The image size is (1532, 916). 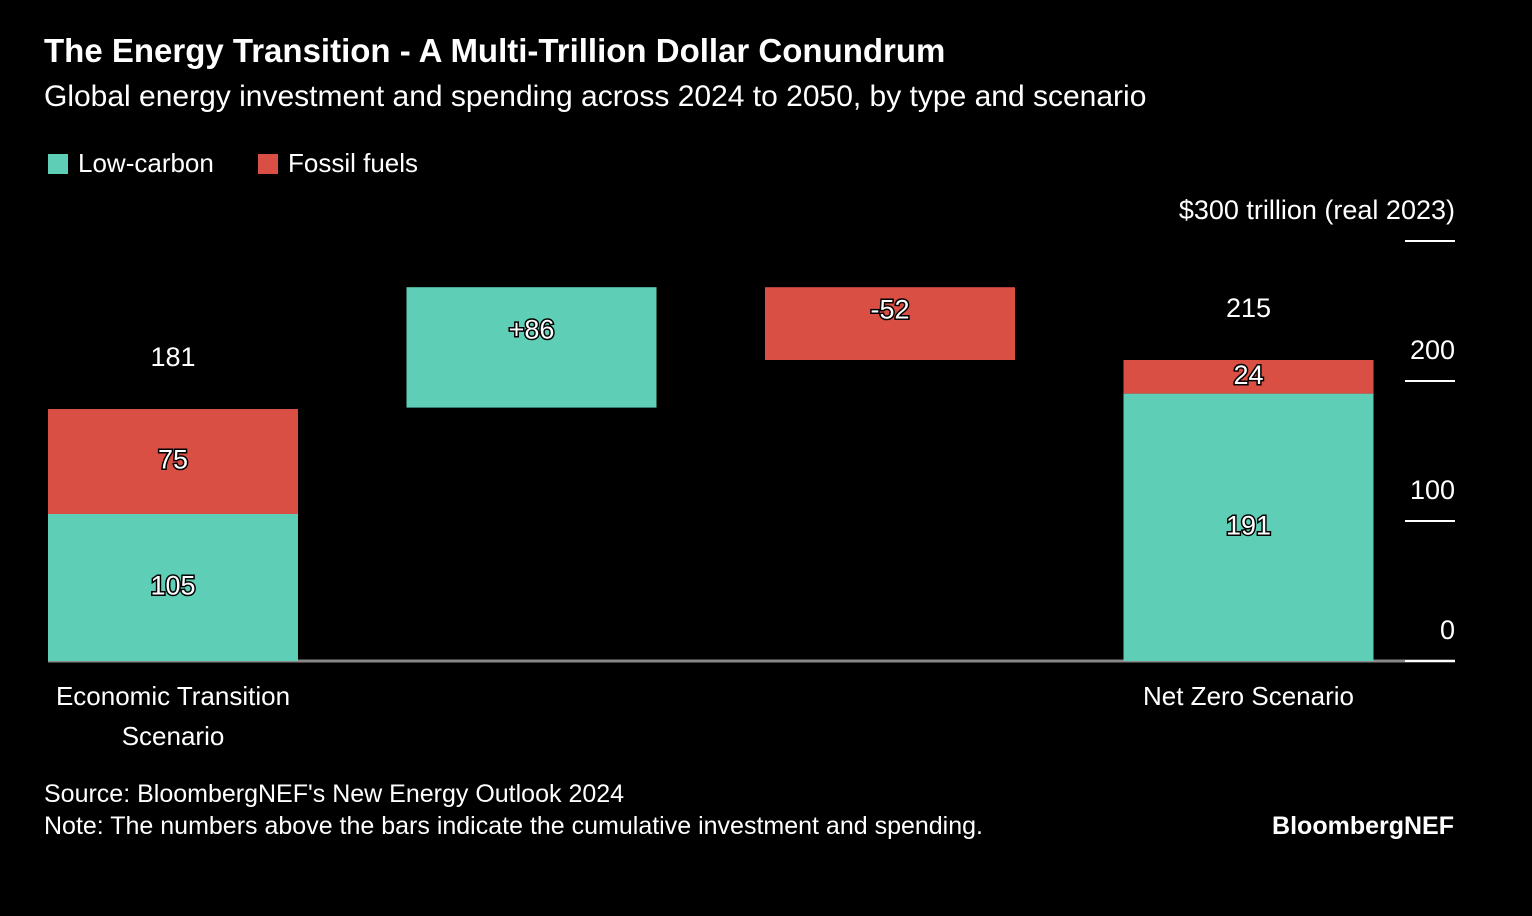 What do you see at coordinates (173, 716) in the screenshot?
I see `x-tick-label: Economic Transition Scenario` at bounding box center [173, 716].